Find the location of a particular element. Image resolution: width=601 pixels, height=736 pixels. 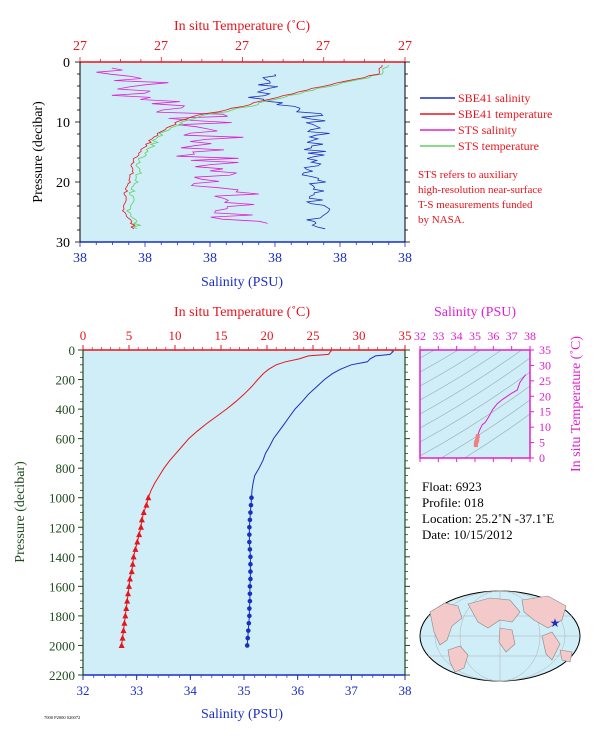

main-temperature-tick-label: 35 is located at coordinates (405, 335).